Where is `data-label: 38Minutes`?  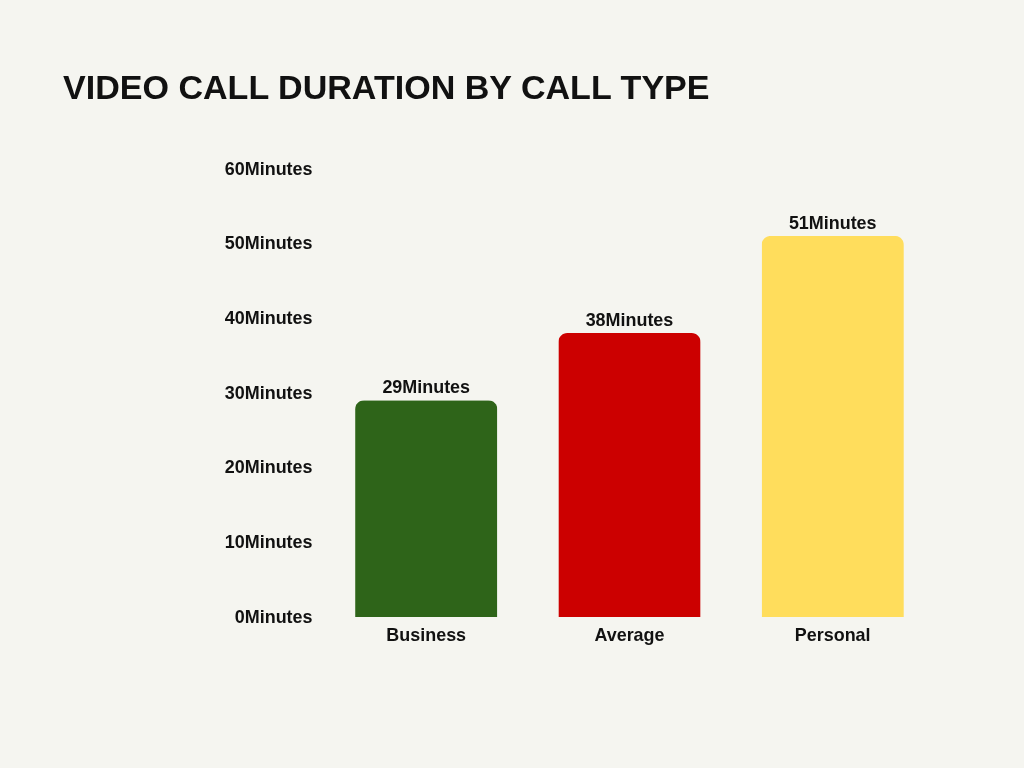
data-label: 38Minutes is located at coordinates (629, 319).